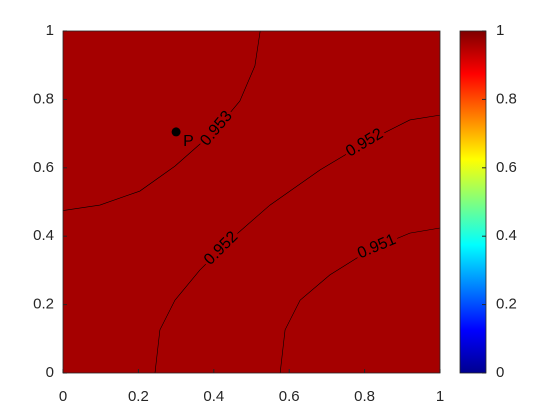 The image size is (560, 420). I want to click on x-tick-label: 0.8, so click(364, 396).